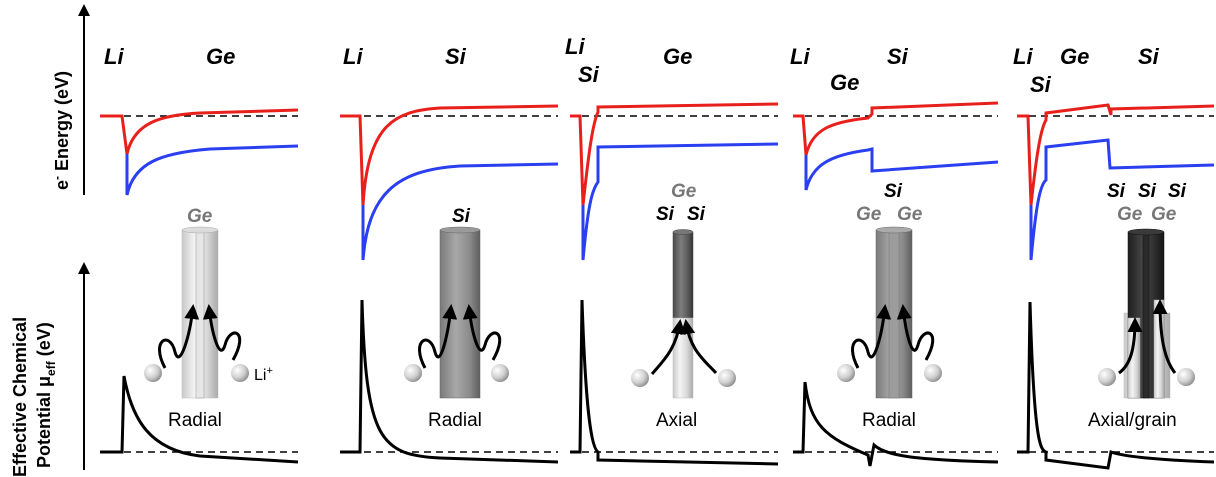  I want to click on diffusion-mode-label: Axial, so click(676, 420).